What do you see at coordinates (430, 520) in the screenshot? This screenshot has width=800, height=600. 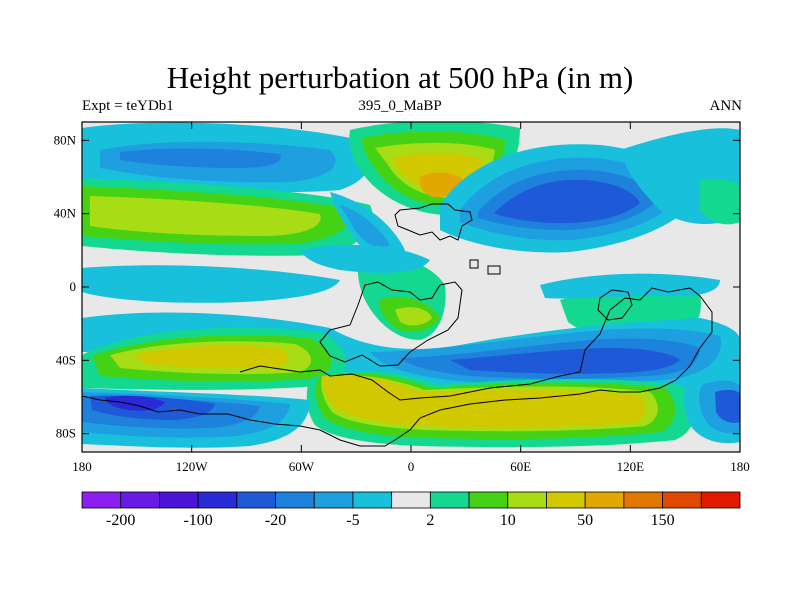 I see `colorbar-label: 2` at bounding box center [430, 520].